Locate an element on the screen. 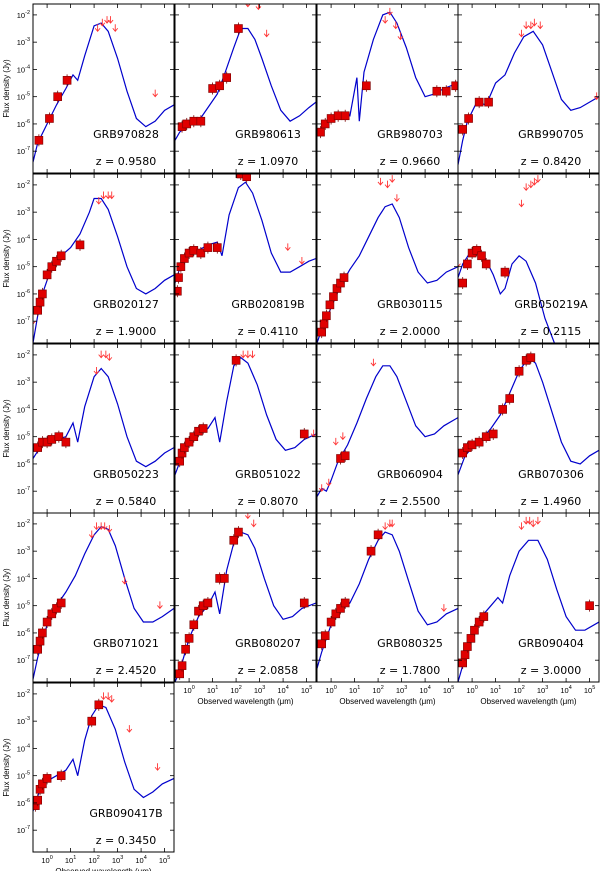  panel-grb-name: GRB071021 is located at coordinates (126, 643).